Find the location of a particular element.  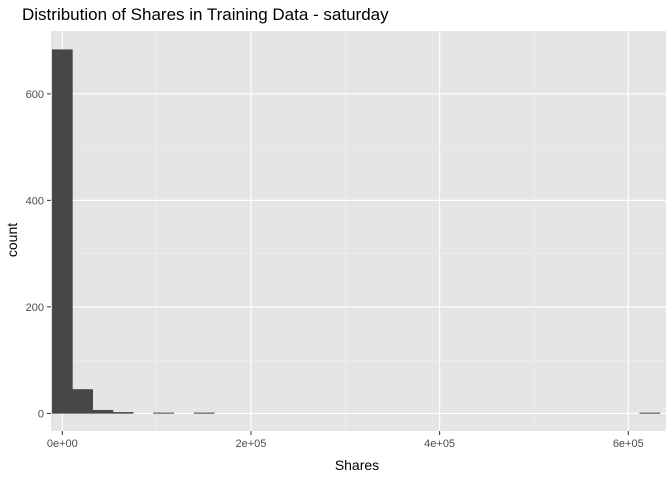

x-tick-label: 0e+00 is located at coordinates (62, 444).